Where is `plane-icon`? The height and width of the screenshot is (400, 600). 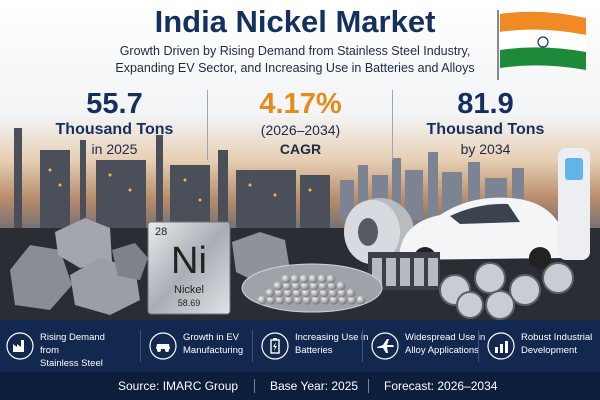 plane-icon is located at coordinates (385, 346).